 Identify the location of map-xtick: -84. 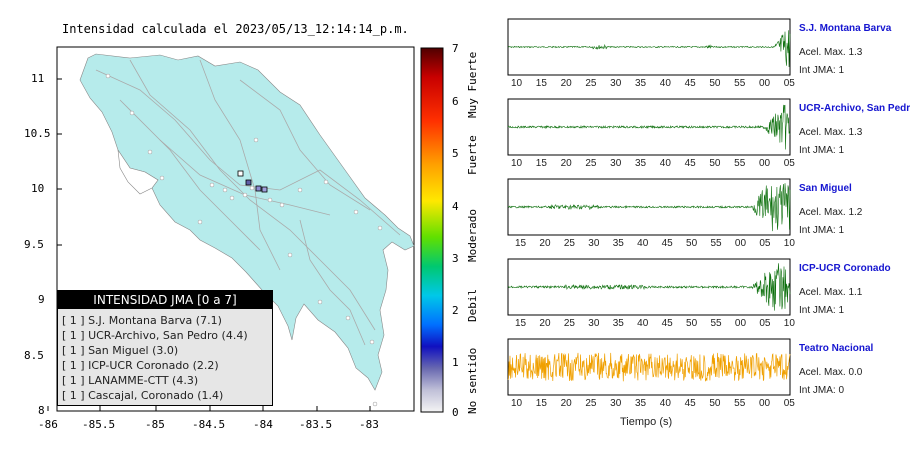
(263, 424).